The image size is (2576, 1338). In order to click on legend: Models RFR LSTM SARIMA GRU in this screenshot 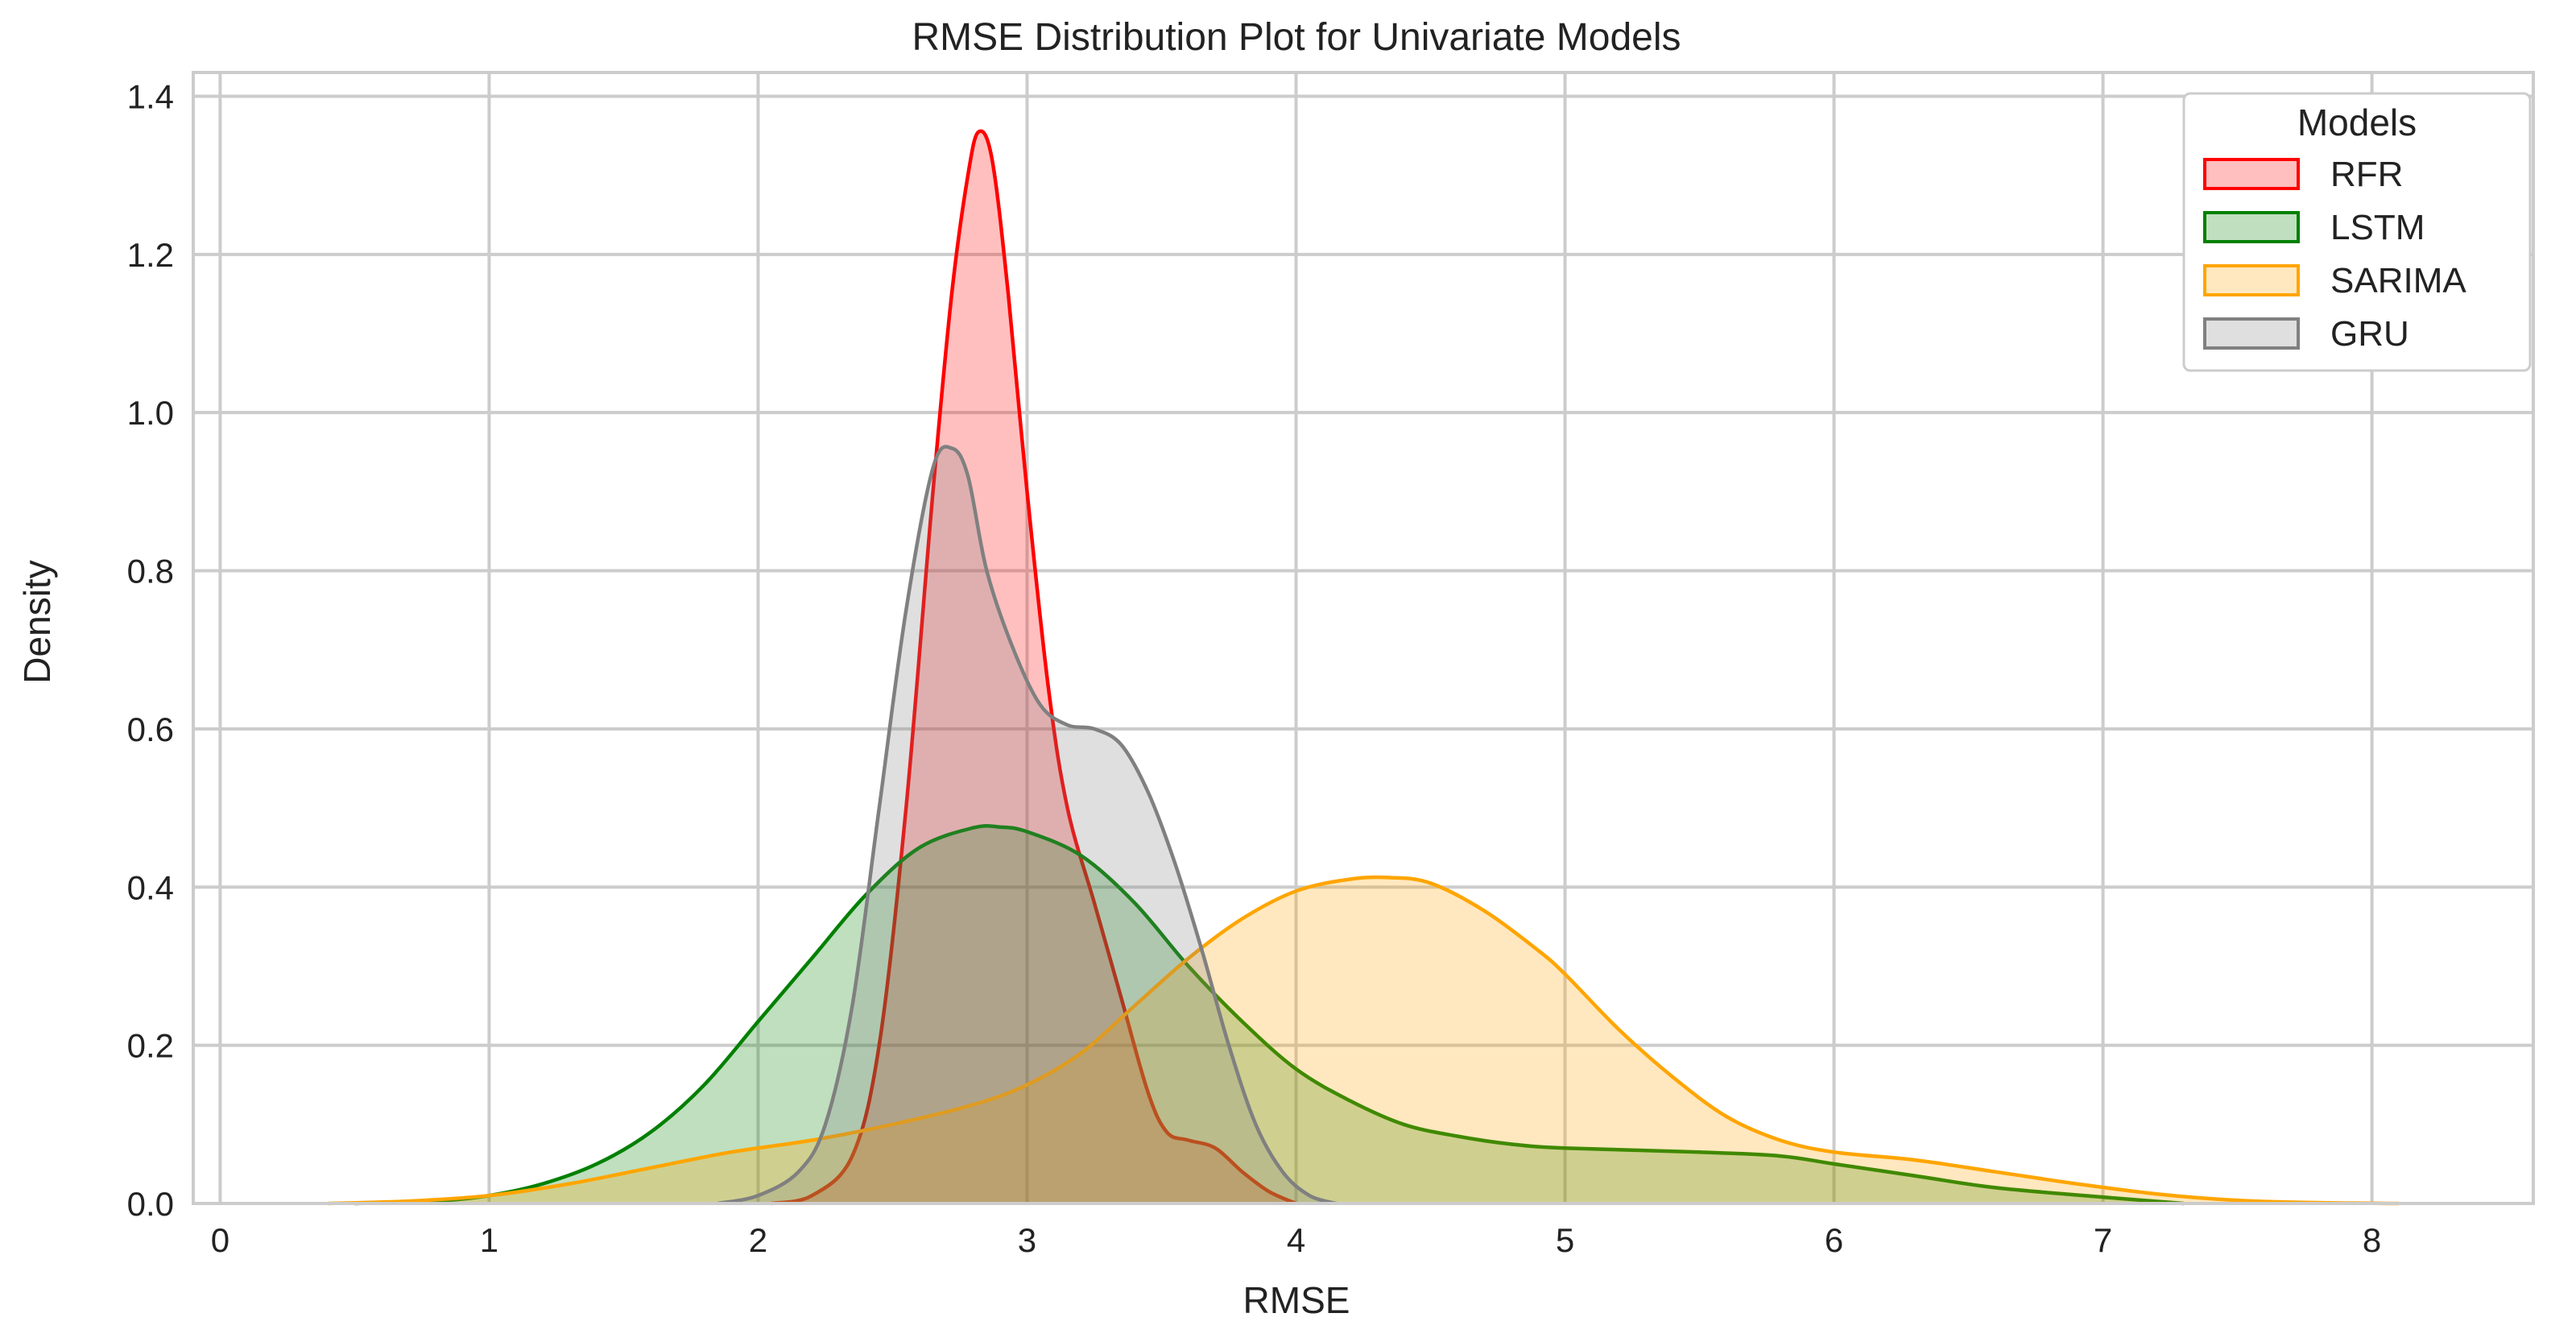, I will do `click(2357, 232)`.